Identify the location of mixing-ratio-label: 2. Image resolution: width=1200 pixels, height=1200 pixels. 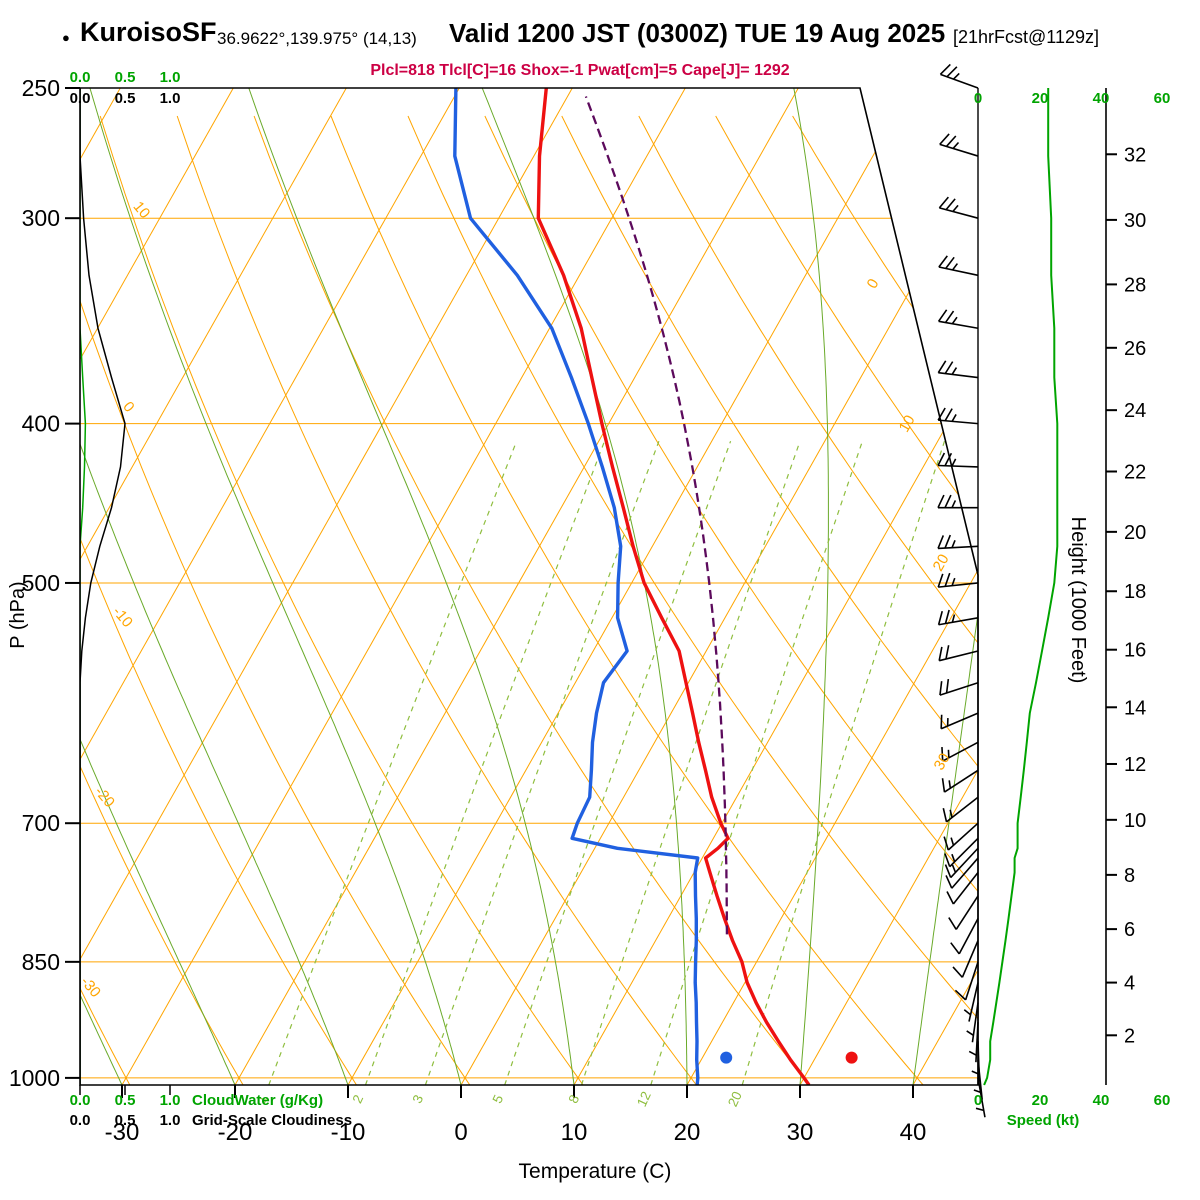
(358, 1099).